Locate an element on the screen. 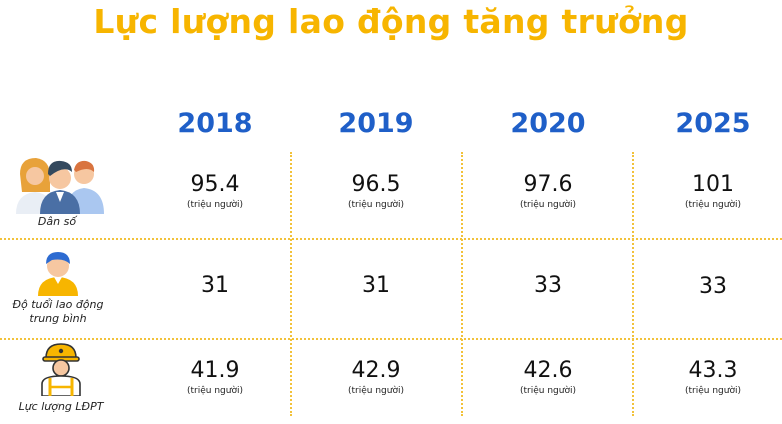 The image size is (782, 424). value-text: 43.3 is located at coordinates (713, 370).